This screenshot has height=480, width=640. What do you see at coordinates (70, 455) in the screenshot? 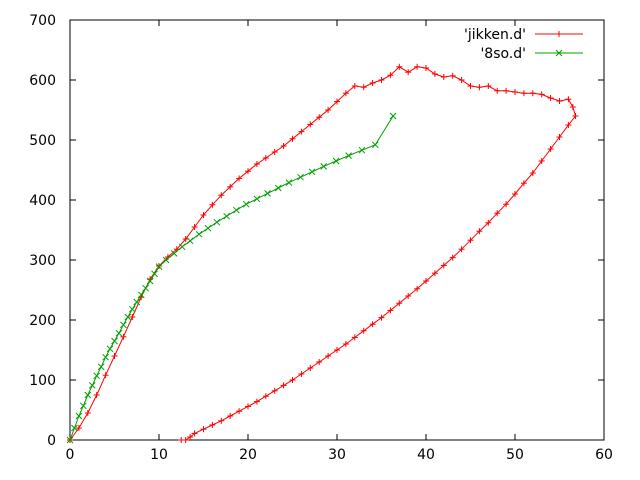
I see `x-tick-label: 0` at bounding box center [70, 455].